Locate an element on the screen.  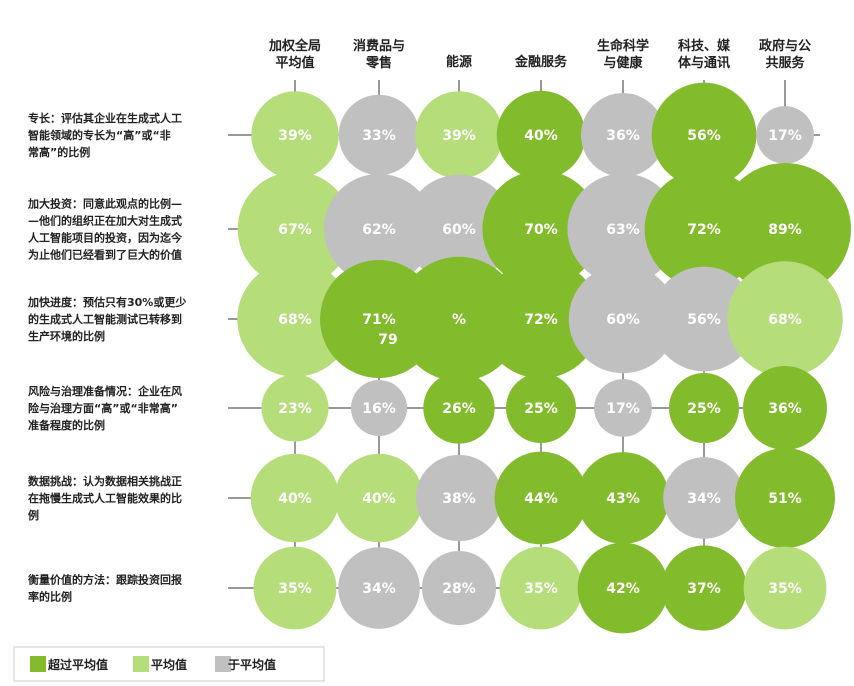
bubble-value-label: 60% is located at coordinates (623, 320).